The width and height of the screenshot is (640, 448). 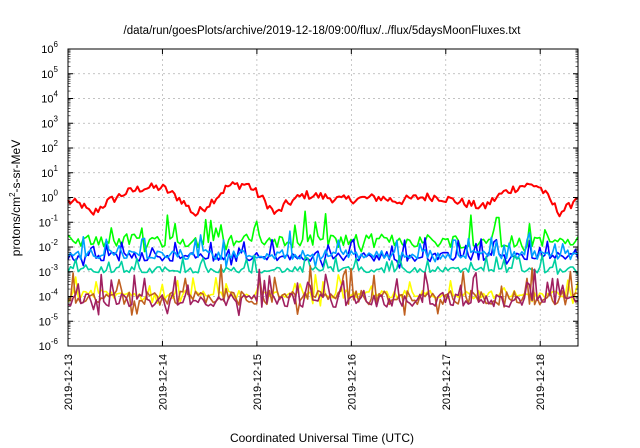 What do you see at coordinates (55, 267) in the screenshot?
I see `y-tick-label-exp: -3` at bounding box center [55, 267].